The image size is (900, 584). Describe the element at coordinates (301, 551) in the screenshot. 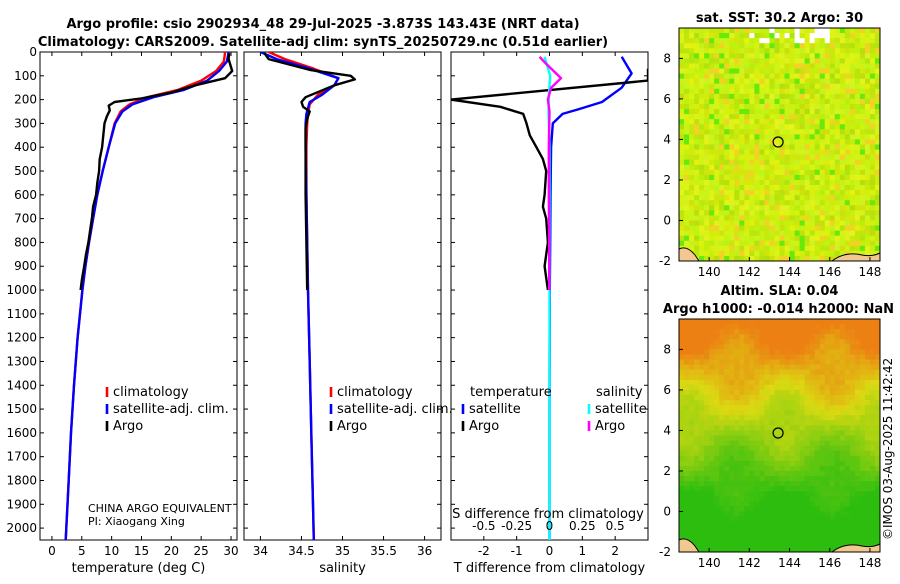

I see `salinity-profile-xtick-label: 34.5` at that location.